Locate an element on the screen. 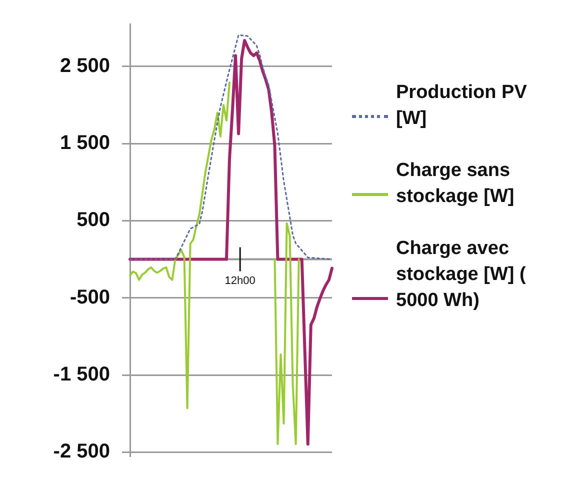 The image size is (572, 480). y-tick-label: -500 is located at coordinates (90, 297).